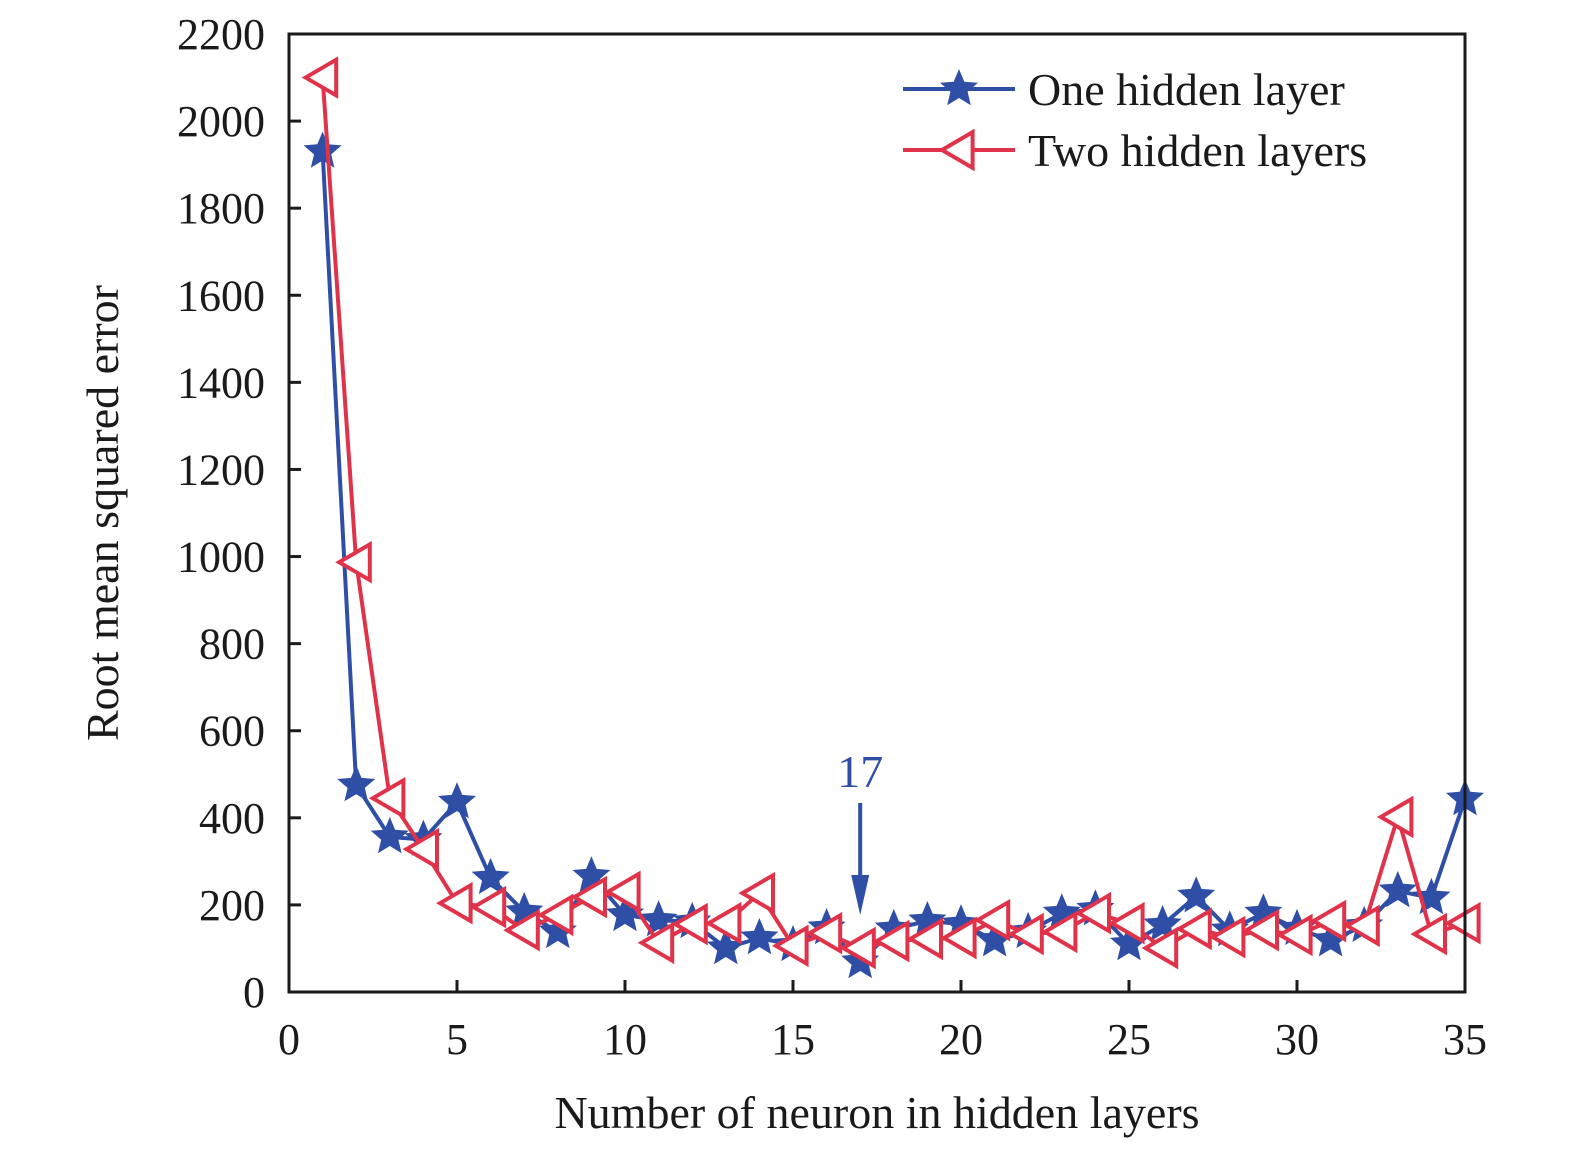 This screenshot has width=1575, height=1152. Describe the element at coordinates (232, 905) in the screenshot. I see `y-tick-label: 200` at that location.